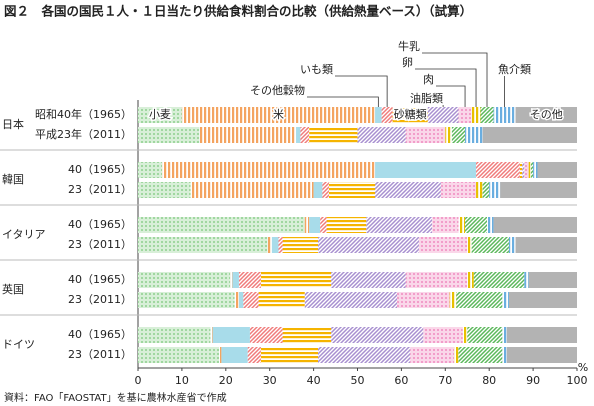 Image resolution: width=594 pixels, height=406 pixels. Describe the element at coordinates (514, 69) in the screenshot. I see `series-label: 魚介類` at that location.